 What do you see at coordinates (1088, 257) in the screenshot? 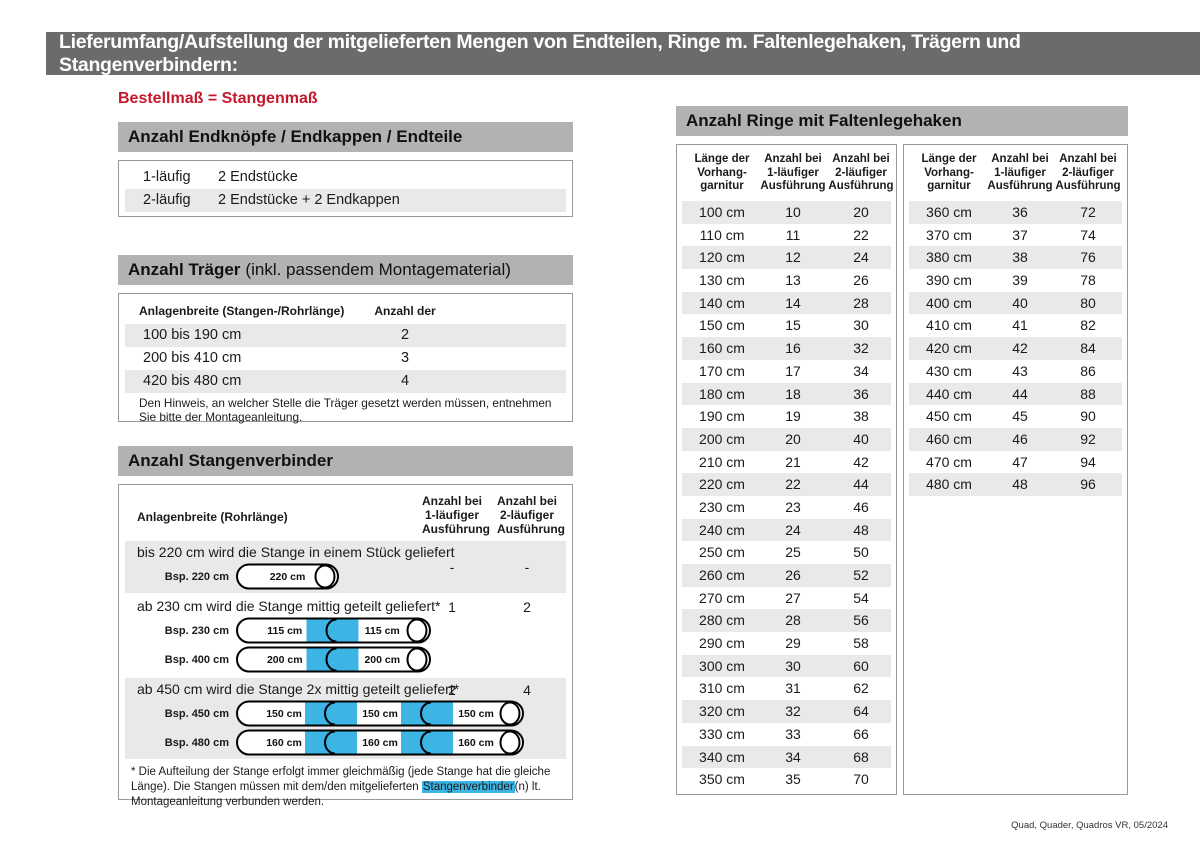
I see `cell-rings-2-laeufig: 76` at bounding box center [1088, 257].